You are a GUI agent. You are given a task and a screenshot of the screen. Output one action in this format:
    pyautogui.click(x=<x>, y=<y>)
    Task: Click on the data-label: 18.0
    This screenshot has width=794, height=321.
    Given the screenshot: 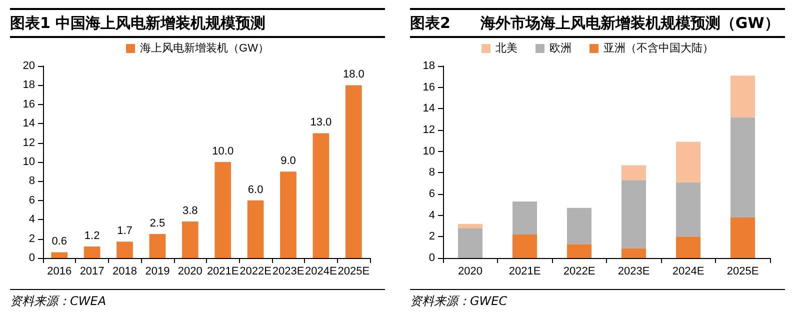 What is the action you would take?
    pyautogui.click(x=353, y=74)
    